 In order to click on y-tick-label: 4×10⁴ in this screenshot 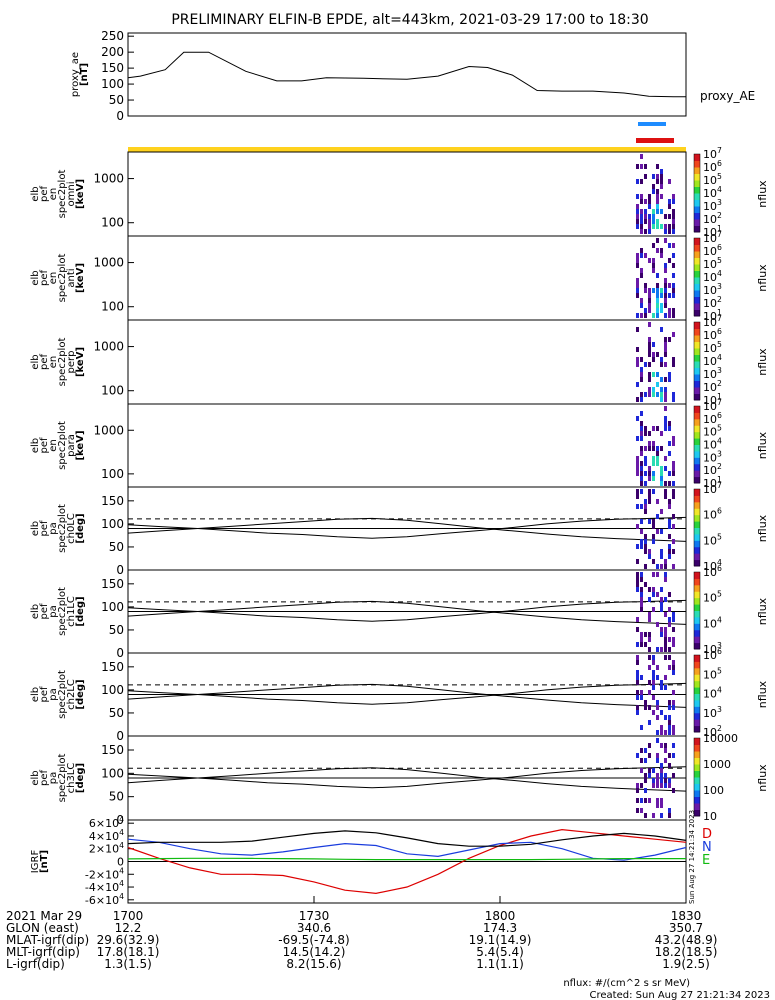, I will do `click(106, 835)`.